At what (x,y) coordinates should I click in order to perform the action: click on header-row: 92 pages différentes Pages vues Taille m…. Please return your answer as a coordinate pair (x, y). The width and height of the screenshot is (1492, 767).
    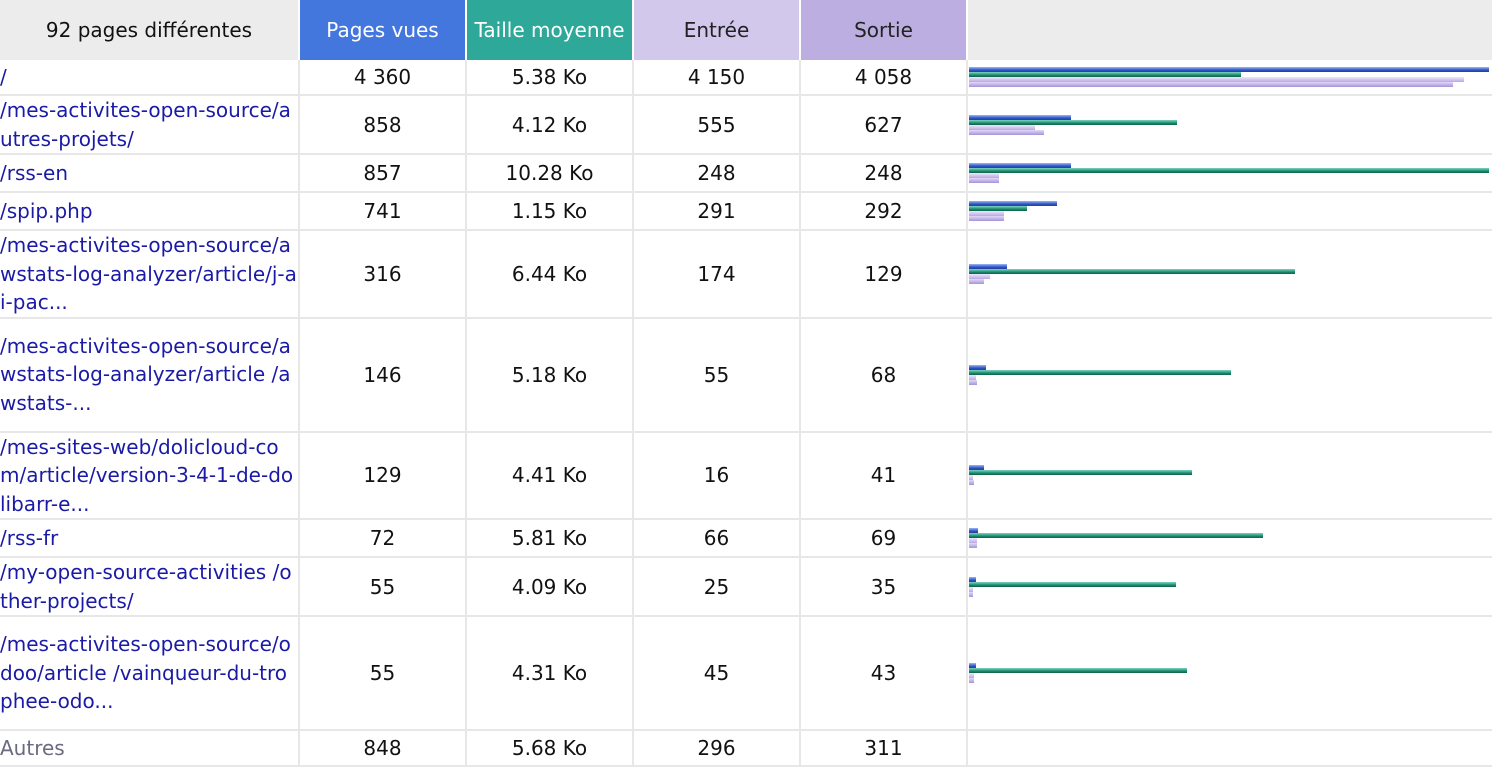
    Looking at the image, I should click on (746, 30).